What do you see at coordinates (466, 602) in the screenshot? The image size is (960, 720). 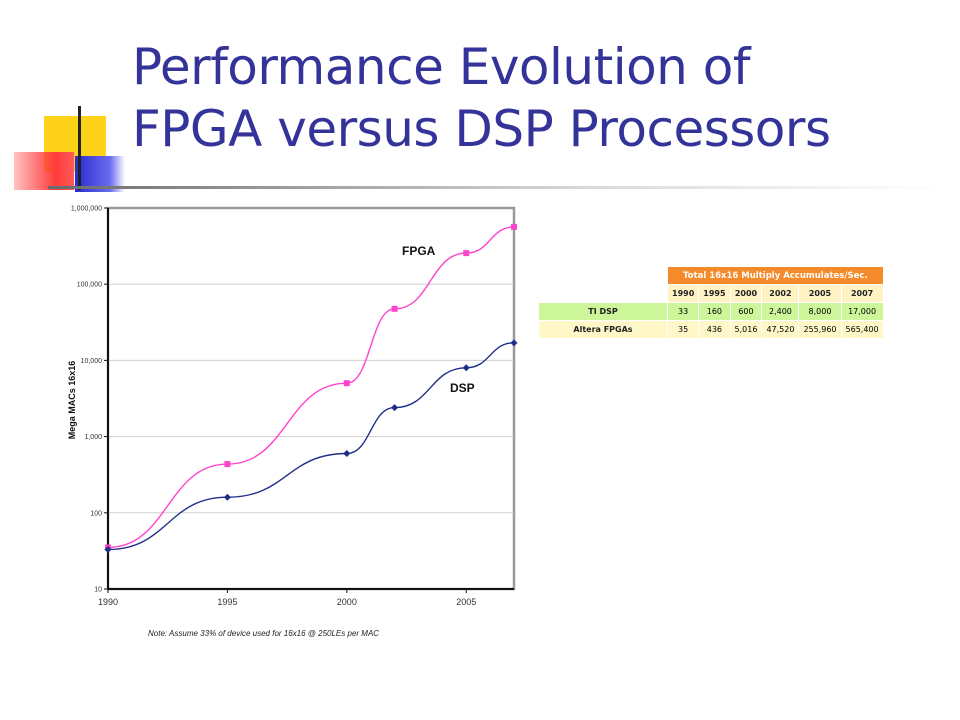 I see `x-tick-label: 2005` at bounding box center [466, 602].